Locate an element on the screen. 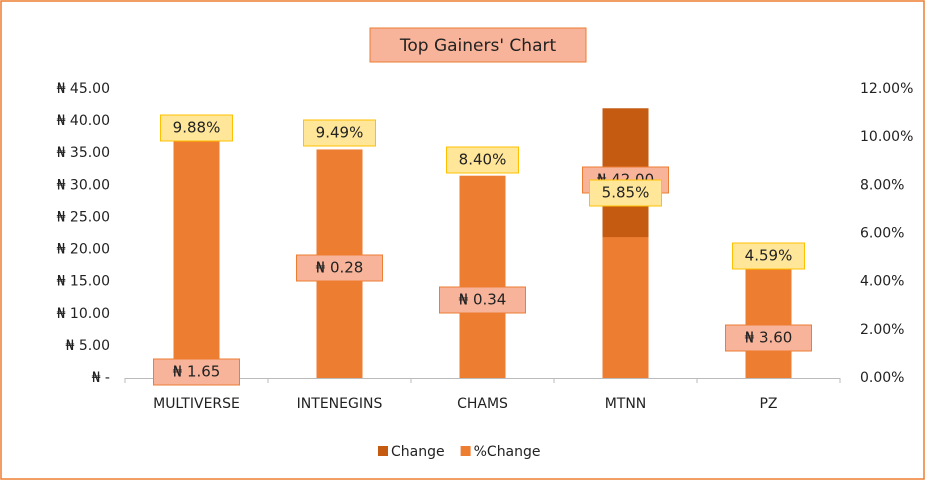  y-tick-label: ₦ 45.00 is located at coordinates (83, 89).